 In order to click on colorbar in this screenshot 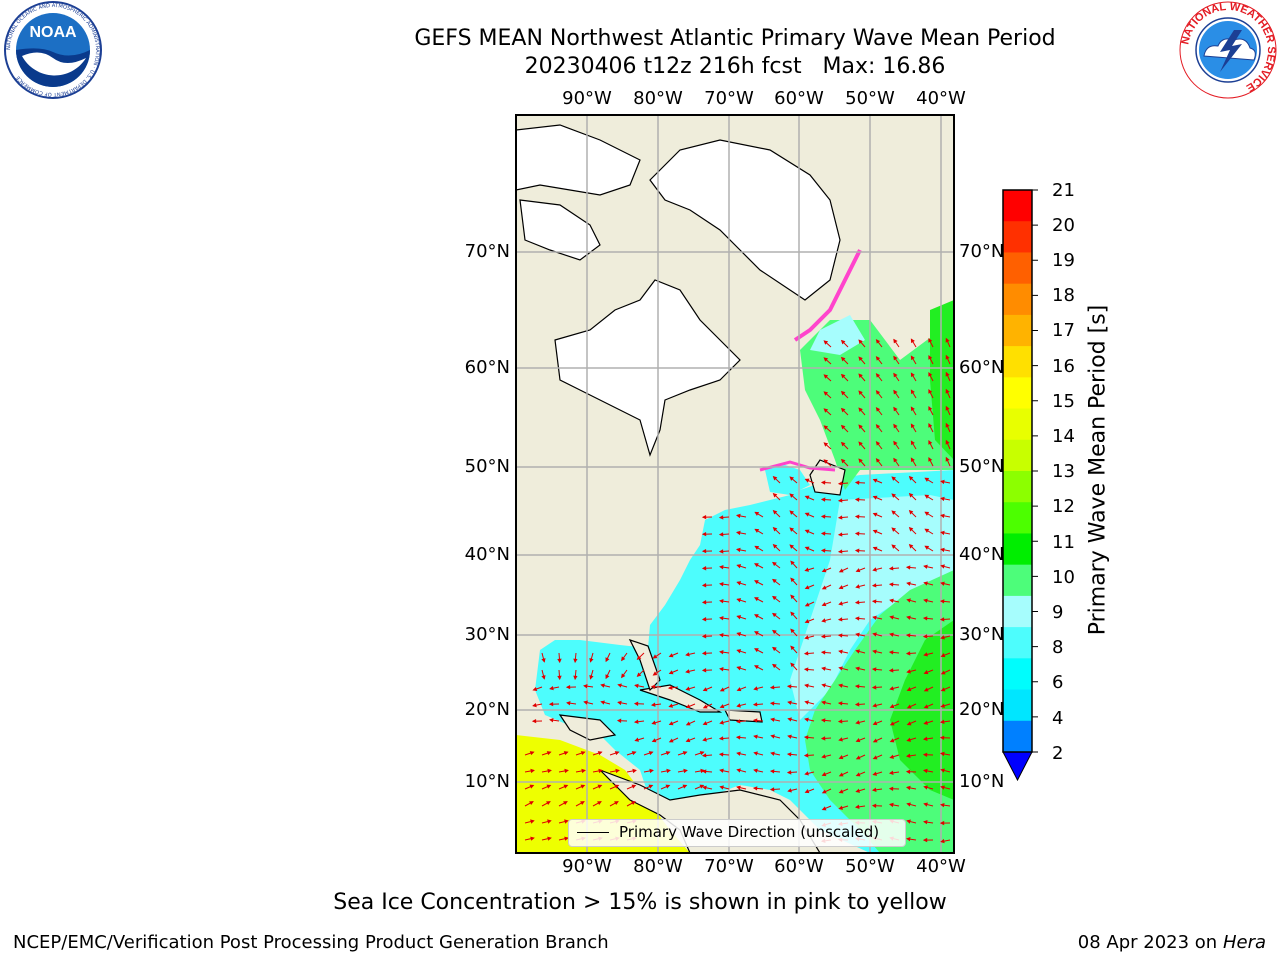, I will do `click(1020, 485)`.